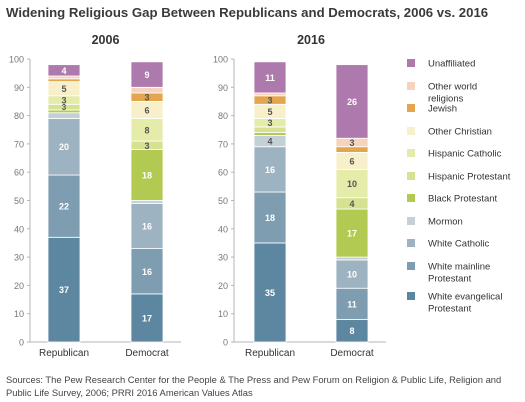 This screenshot has height=402, width=525. Describe the element at coordinates (311, 40) in the screenshot. I see `panel-title-2016: 2016` at that location.